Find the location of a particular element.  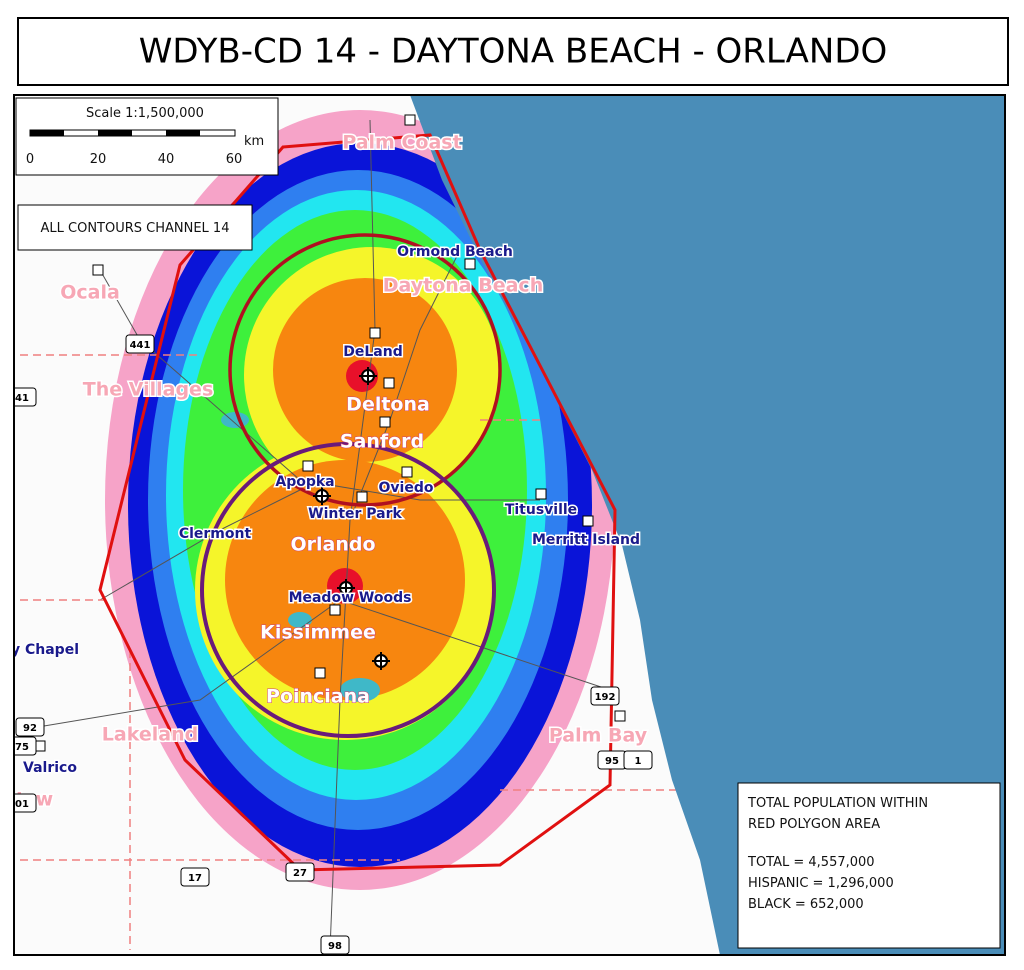

population-heading: RED POLYGON AREA is located at coordinates (814, 824).